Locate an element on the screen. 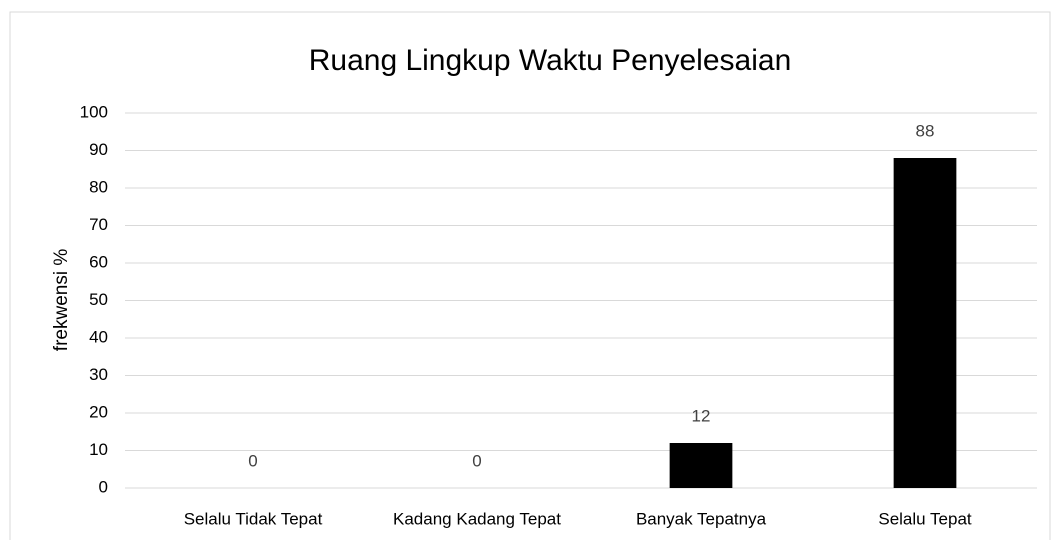 The width and height of the screenshot is (1053, 540). x-tick-label: Banyak Tepatnya is located at coordinates (701, 518).